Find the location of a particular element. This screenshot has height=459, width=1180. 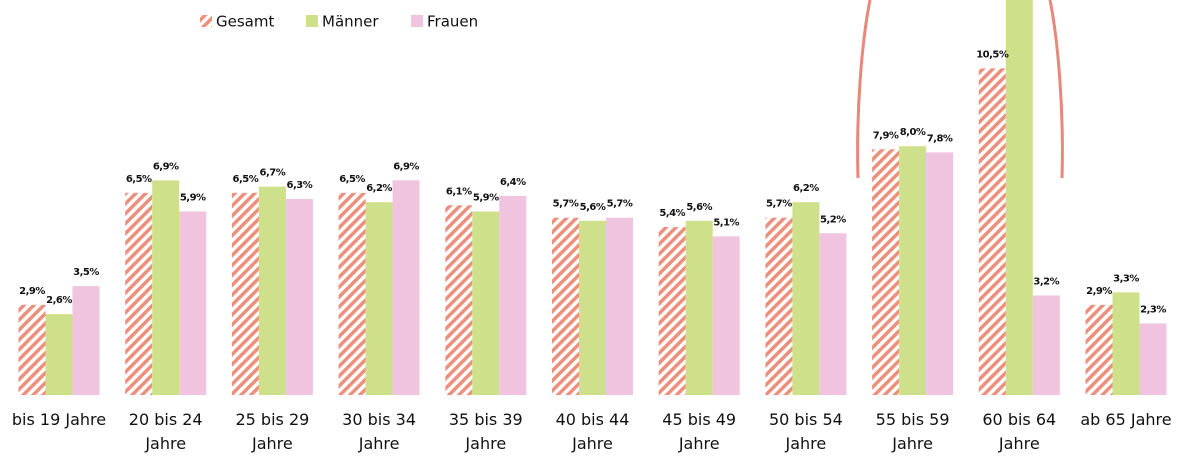

value-label: 7,9% is located at coordinates (886, 135).